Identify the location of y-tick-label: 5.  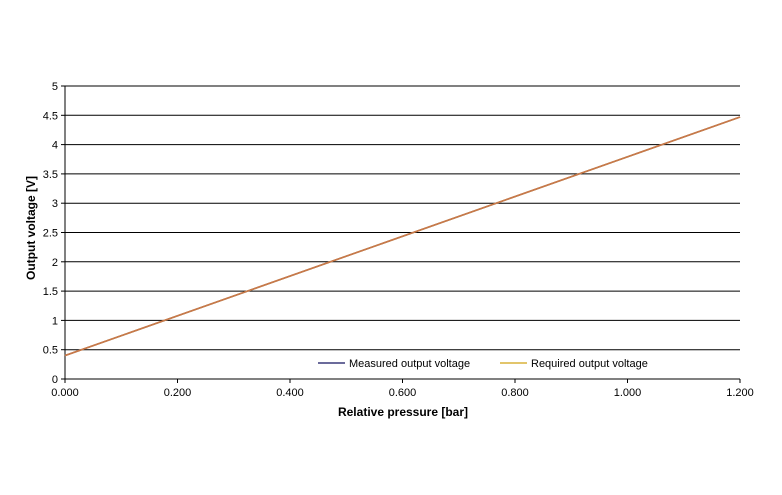
(55, 87).